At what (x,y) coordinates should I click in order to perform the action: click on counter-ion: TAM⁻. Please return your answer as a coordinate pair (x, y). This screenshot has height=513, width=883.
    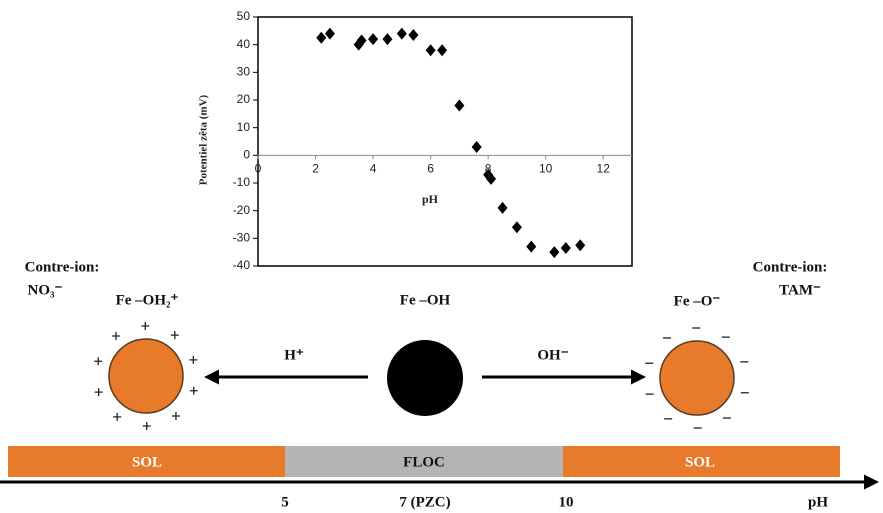
    Looking at the image, I should click on (800, 290).